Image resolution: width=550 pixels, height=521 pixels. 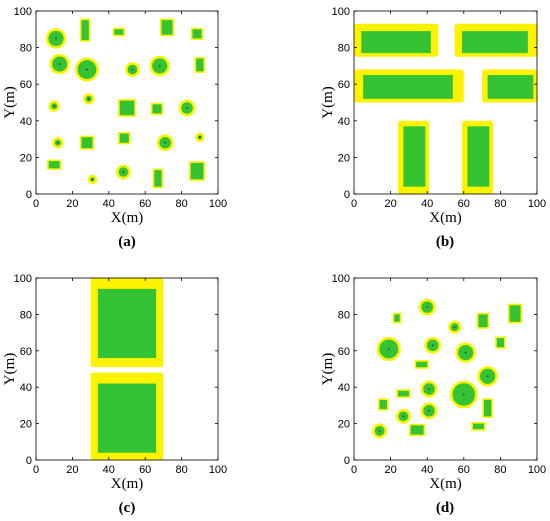 What do you see at coordinates (127, 508) in the screenshot?
I see `panel-caption: (c)` at bounding box center [127, 508].